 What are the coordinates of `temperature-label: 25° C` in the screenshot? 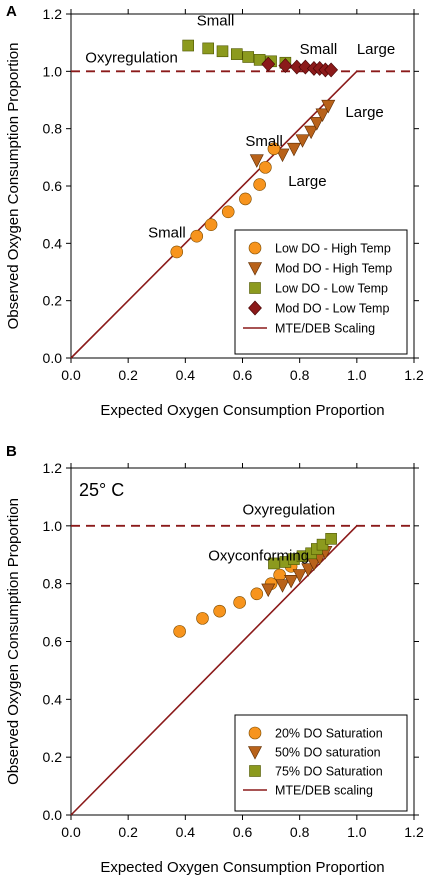 It's located at (101, 490).